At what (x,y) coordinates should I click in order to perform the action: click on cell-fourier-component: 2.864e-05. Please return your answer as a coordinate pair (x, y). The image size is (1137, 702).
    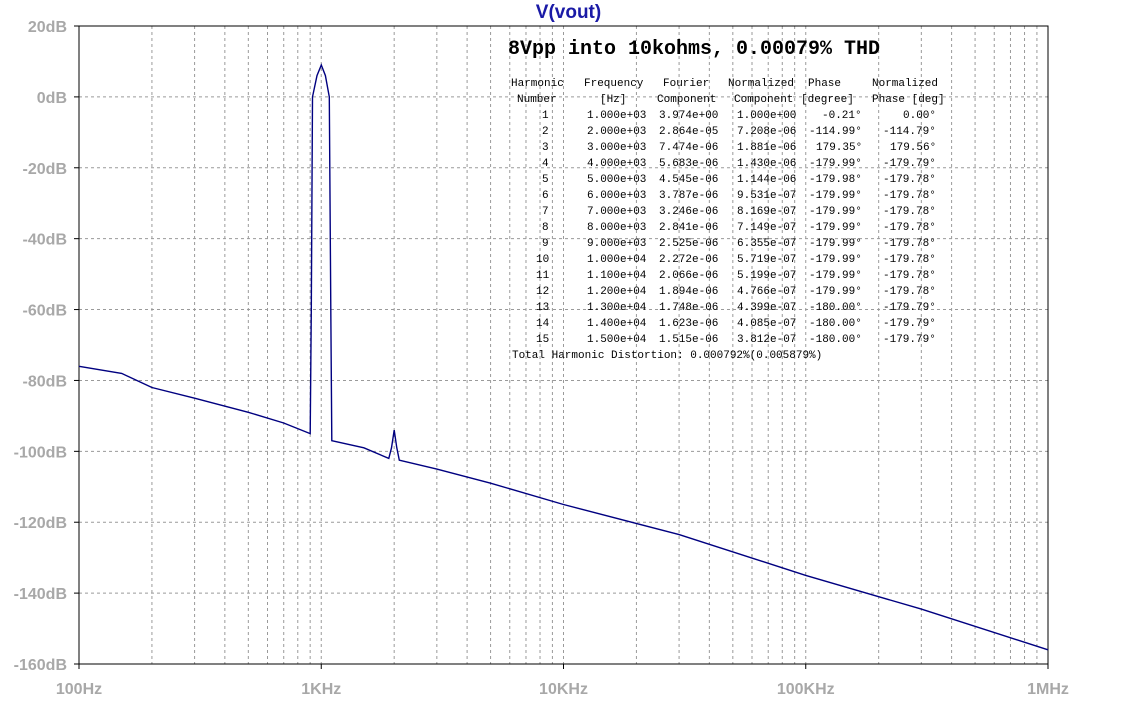
    Looking at the image, I should click on (689, 132).